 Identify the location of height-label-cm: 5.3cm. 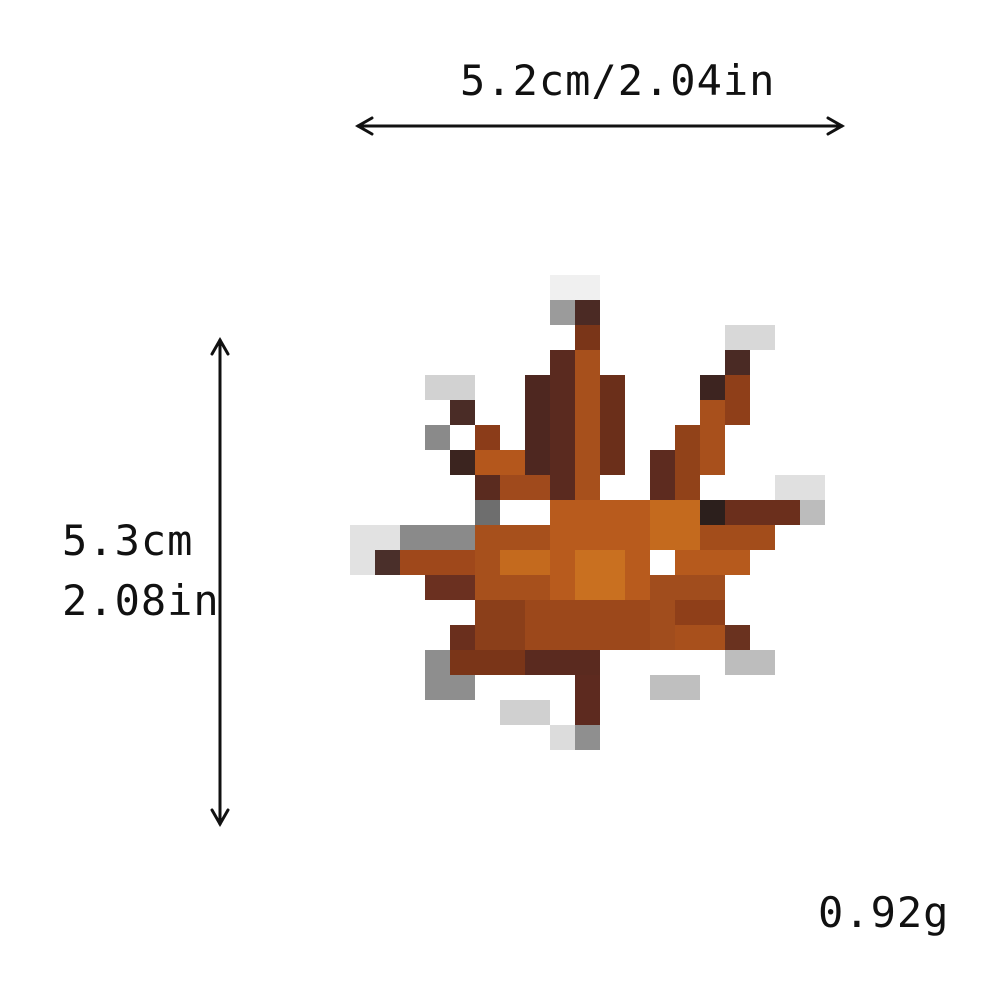
(128, 540).